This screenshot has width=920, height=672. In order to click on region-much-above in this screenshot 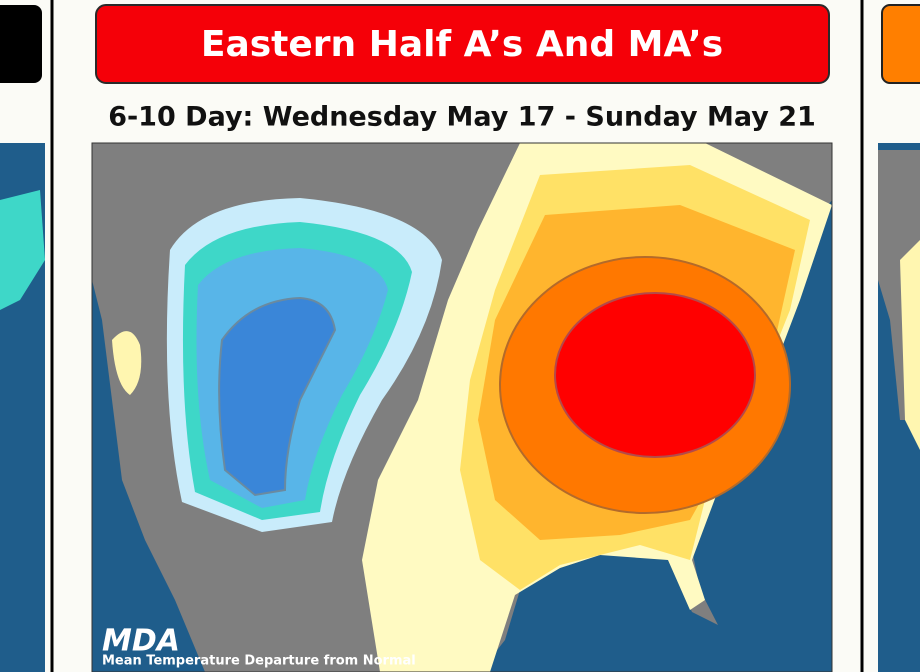, I will do `click(655, 375)`.